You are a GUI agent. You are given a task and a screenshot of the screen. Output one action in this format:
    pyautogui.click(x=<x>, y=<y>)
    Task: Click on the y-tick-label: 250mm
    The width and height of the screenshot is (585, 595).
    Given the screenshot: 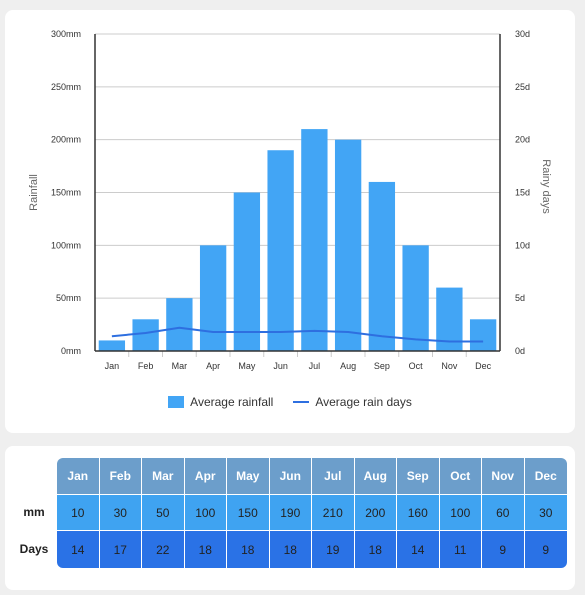 What is the action you would take?
    pyautogui.click(x=66, y=87)
    